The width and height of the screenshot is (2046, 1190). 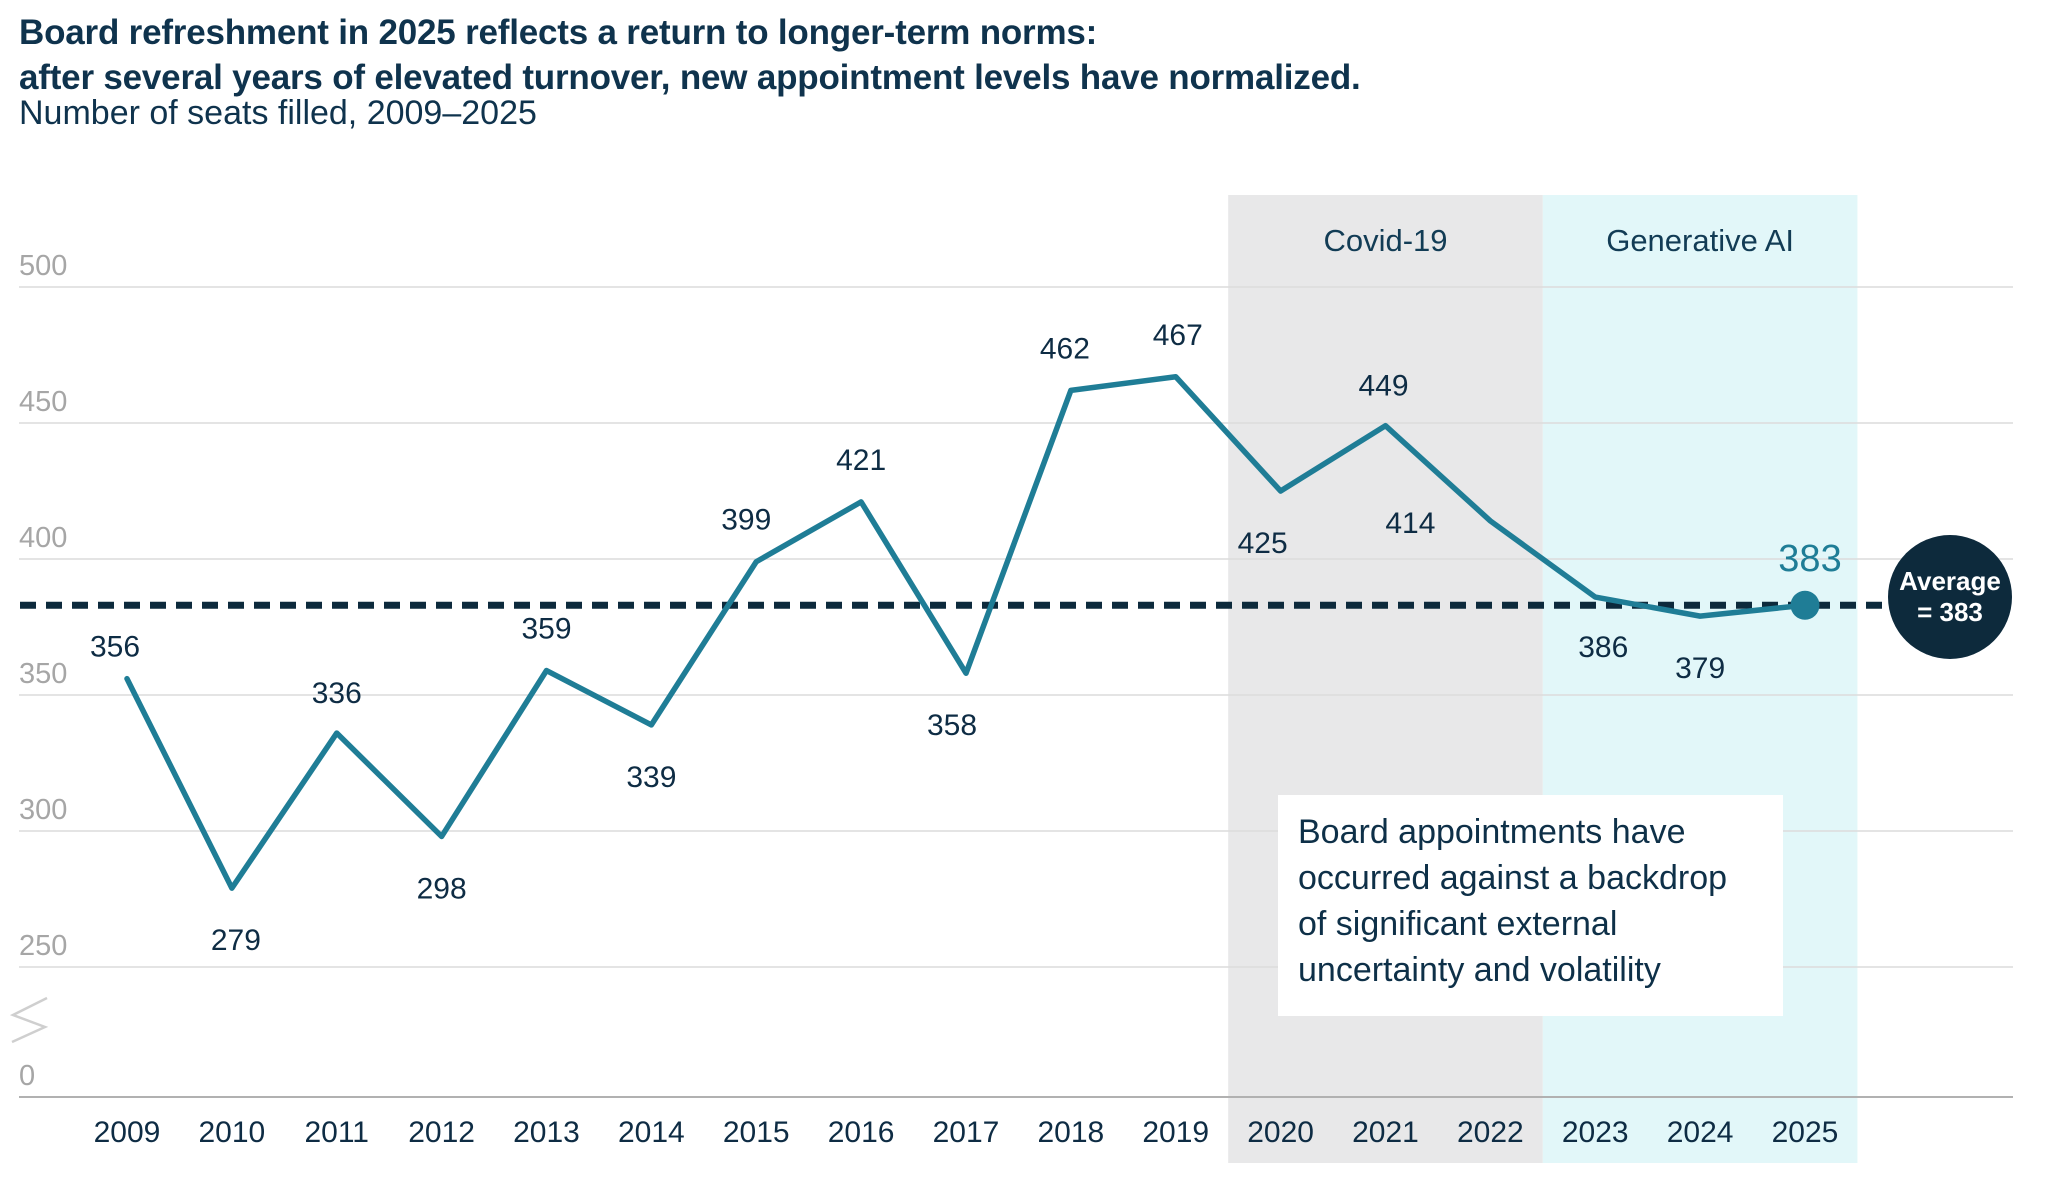 What do you see at coordinates (43, 538) in the screenshot?
I see `y-tick-label-400: 400` at bounding box center [43, 538].